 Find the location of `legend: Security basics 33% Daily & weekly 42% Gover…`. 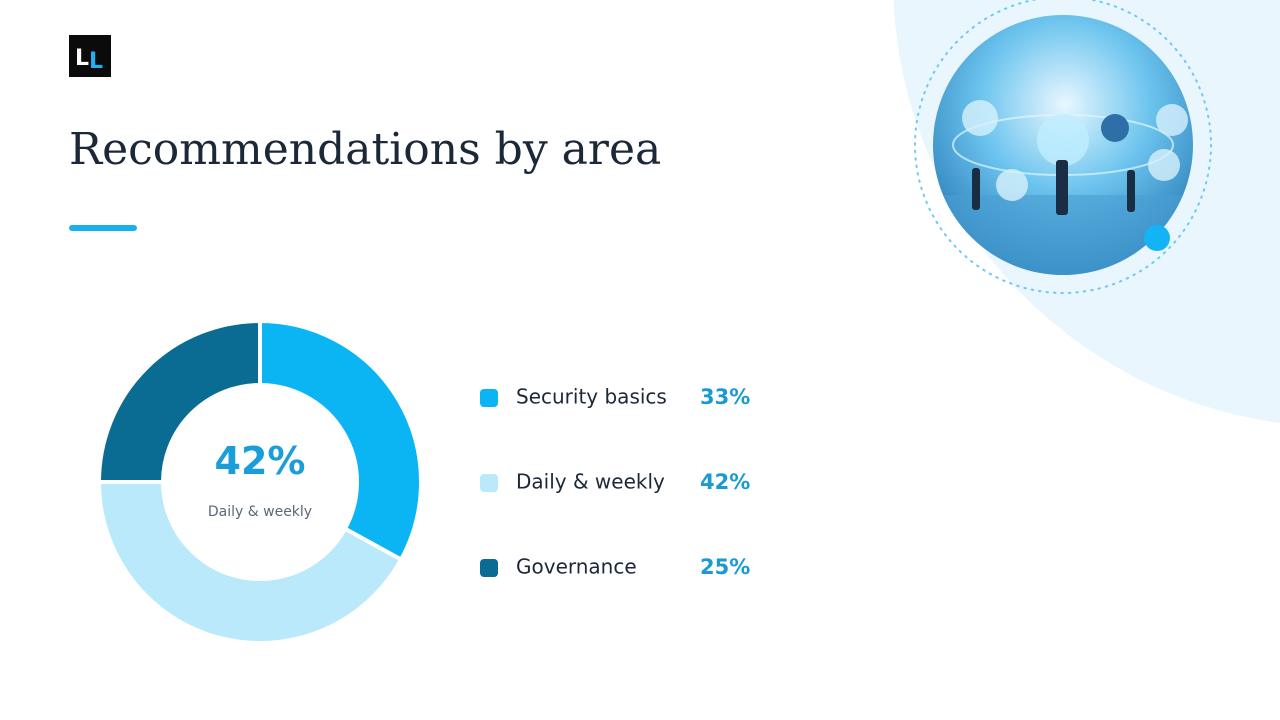

legend: Security basics 33% Daily & weekly 42% Gover… is located at coordinates (615, 482).